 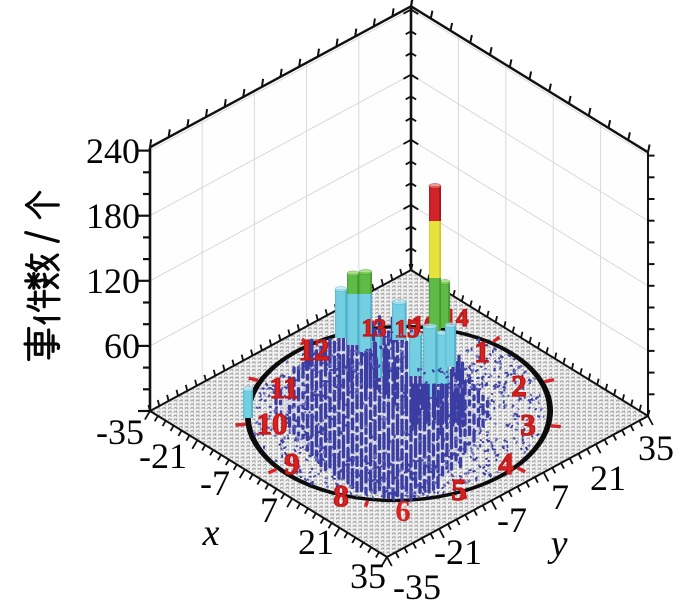 I want to click on svg-text: 120, so click(x=113, y=281).